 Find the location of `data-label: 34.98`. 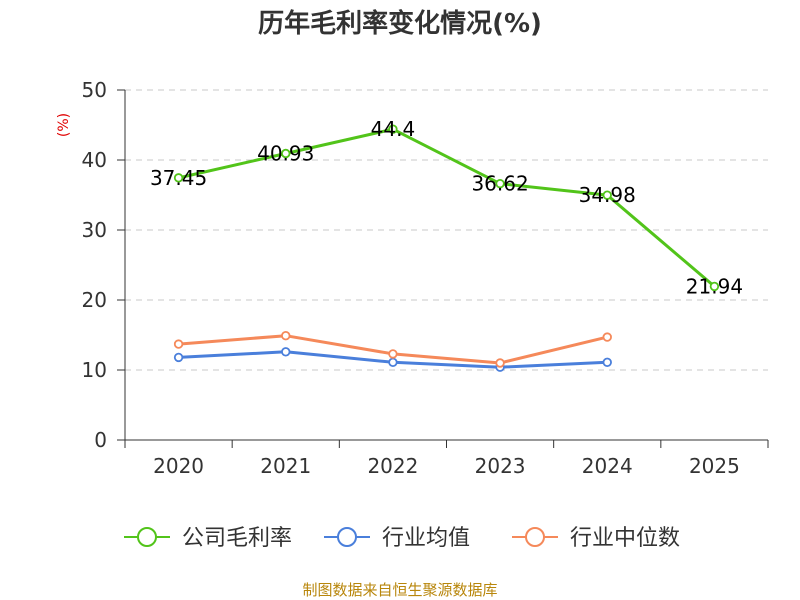

data-label: 34.98 is located at coordinates (607, 195).